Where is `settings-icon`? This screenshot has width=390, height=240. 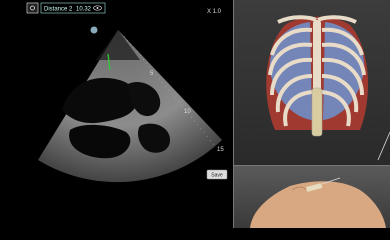
settings-icon is located at coordinates (32, 8).